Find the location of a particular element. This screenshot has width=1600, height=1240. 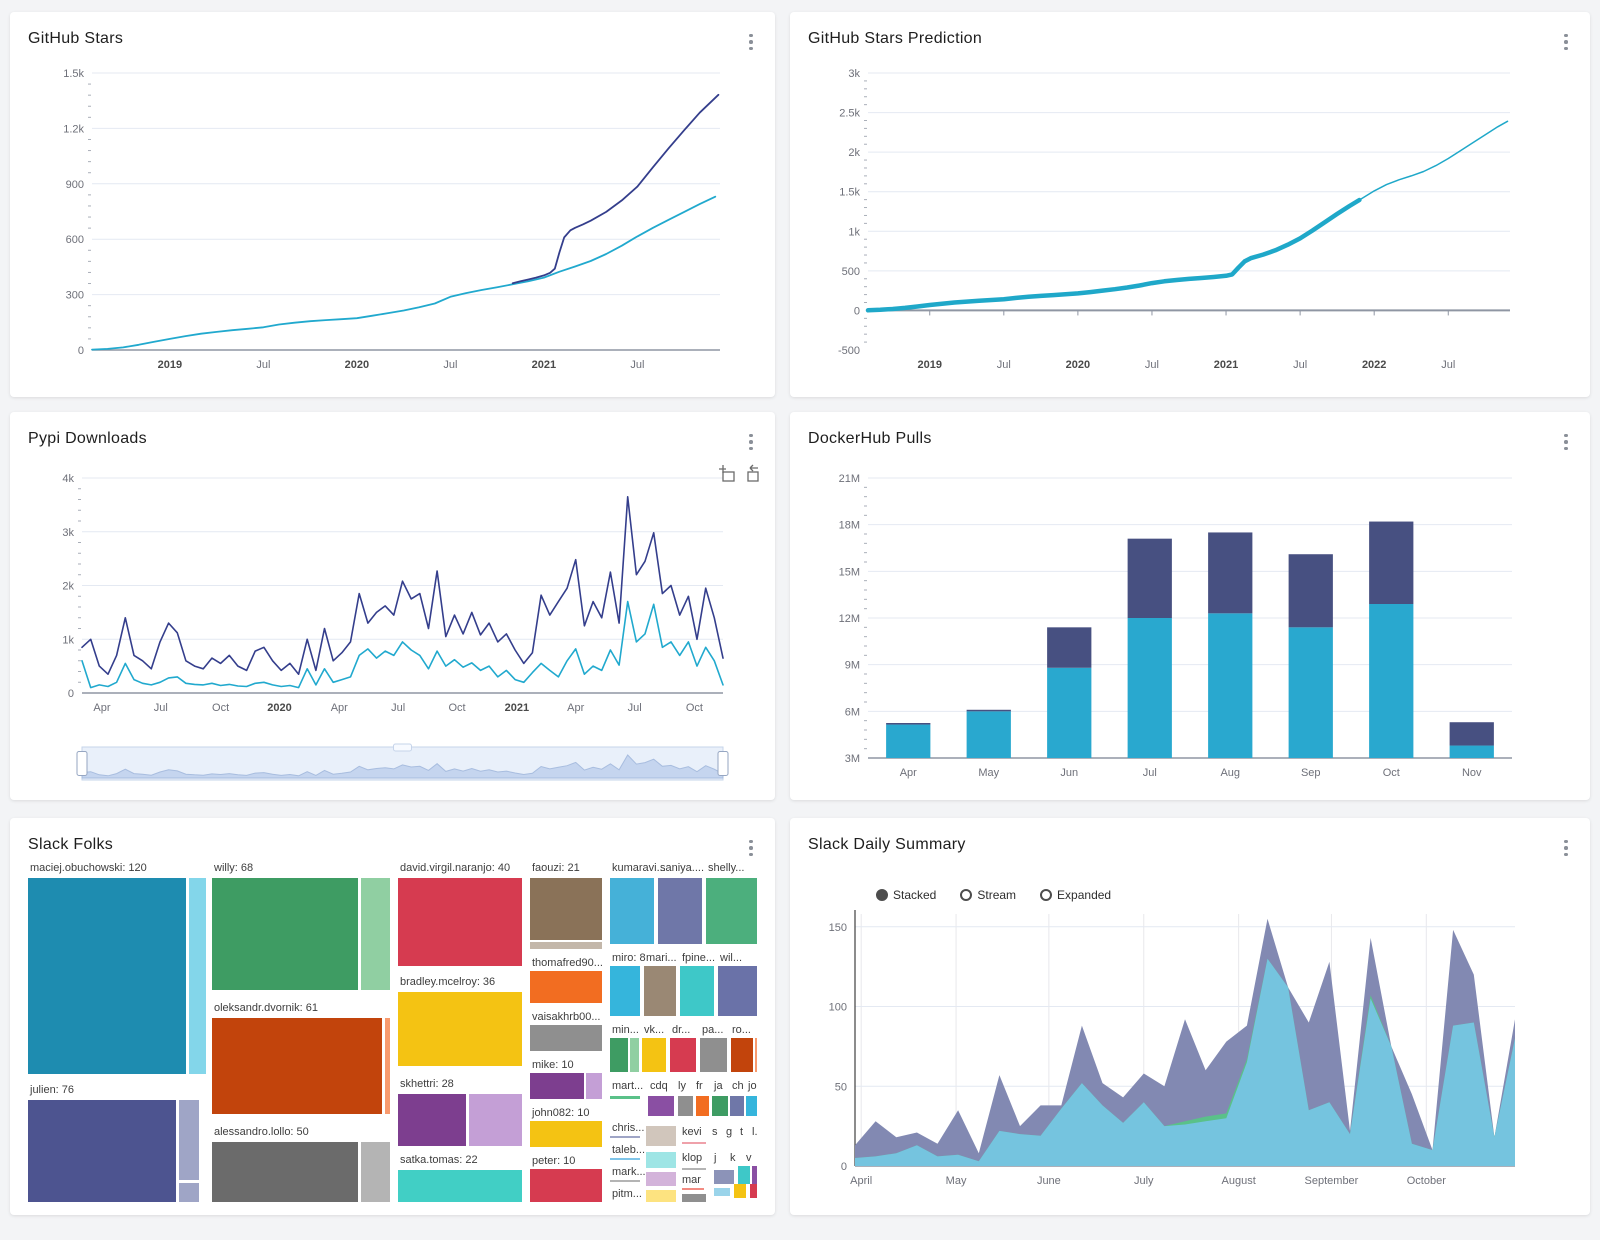

svg-text: 1.2k is located at coordinates (73, 129).